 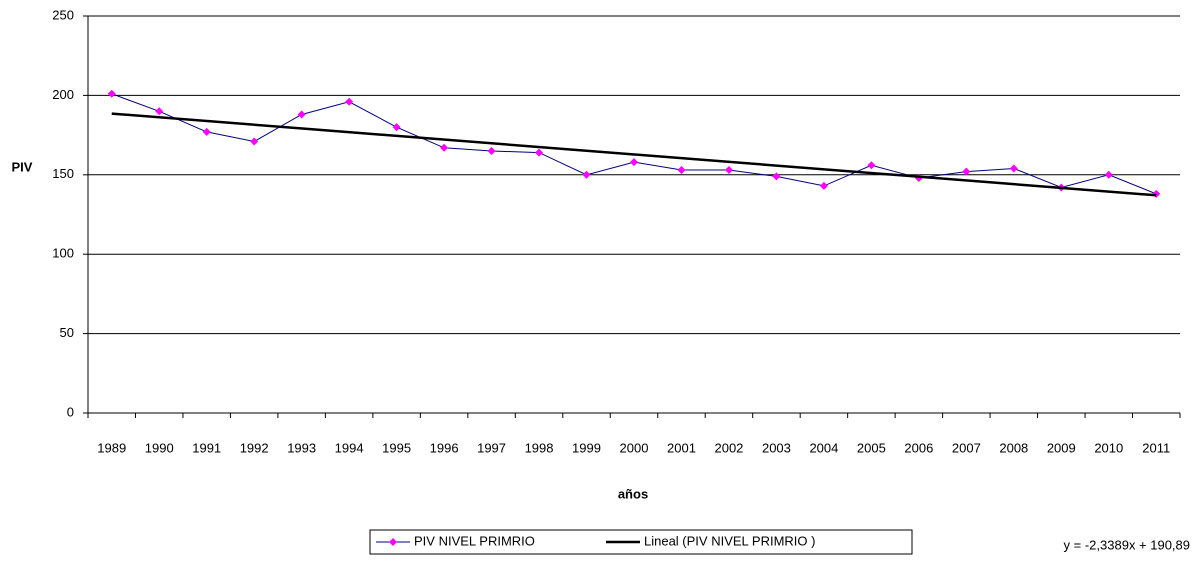 I want to click on x-tick-label: 1989, so click(x=111, y=447).